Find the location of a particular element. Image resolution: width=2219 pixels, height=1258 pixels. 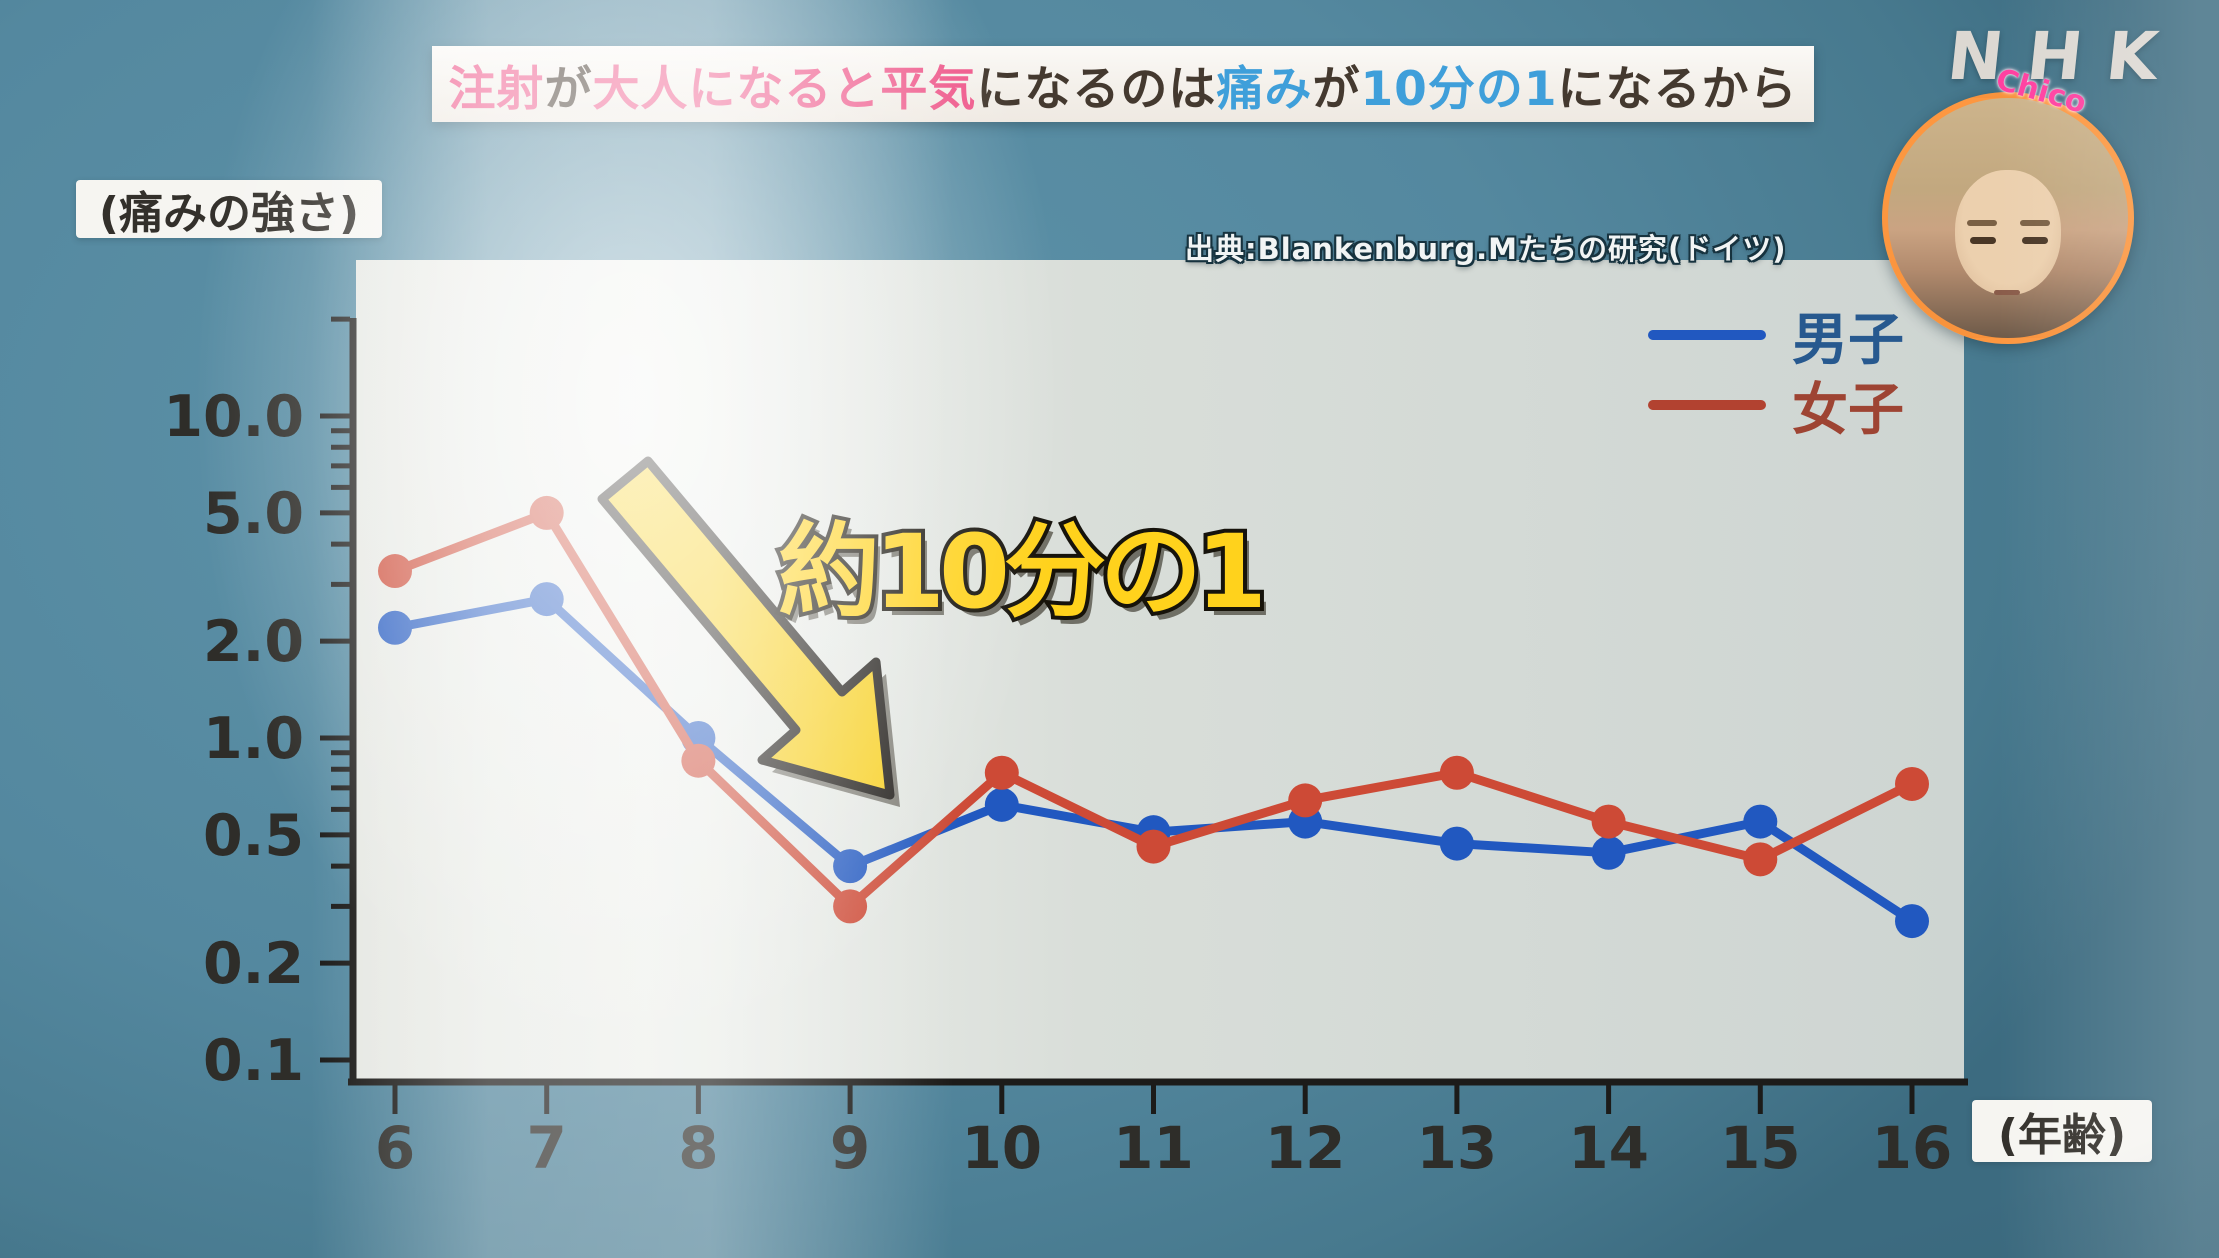

x-tick-label: 14 is located at coordinates (1608, 1148).